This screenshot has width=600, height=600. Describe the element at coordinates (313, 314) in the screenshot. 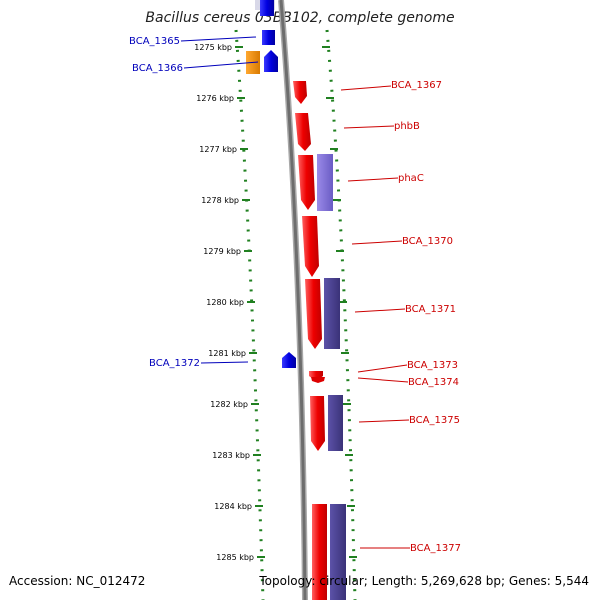

I see `gene-bca1371` at that location.